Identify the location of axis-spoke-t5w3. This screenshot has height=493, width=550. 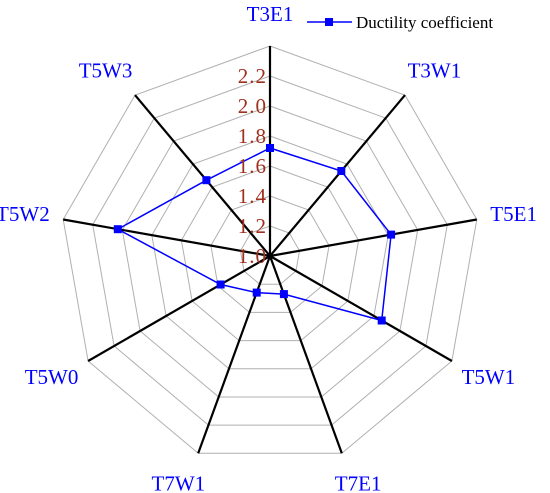
(202, 175).